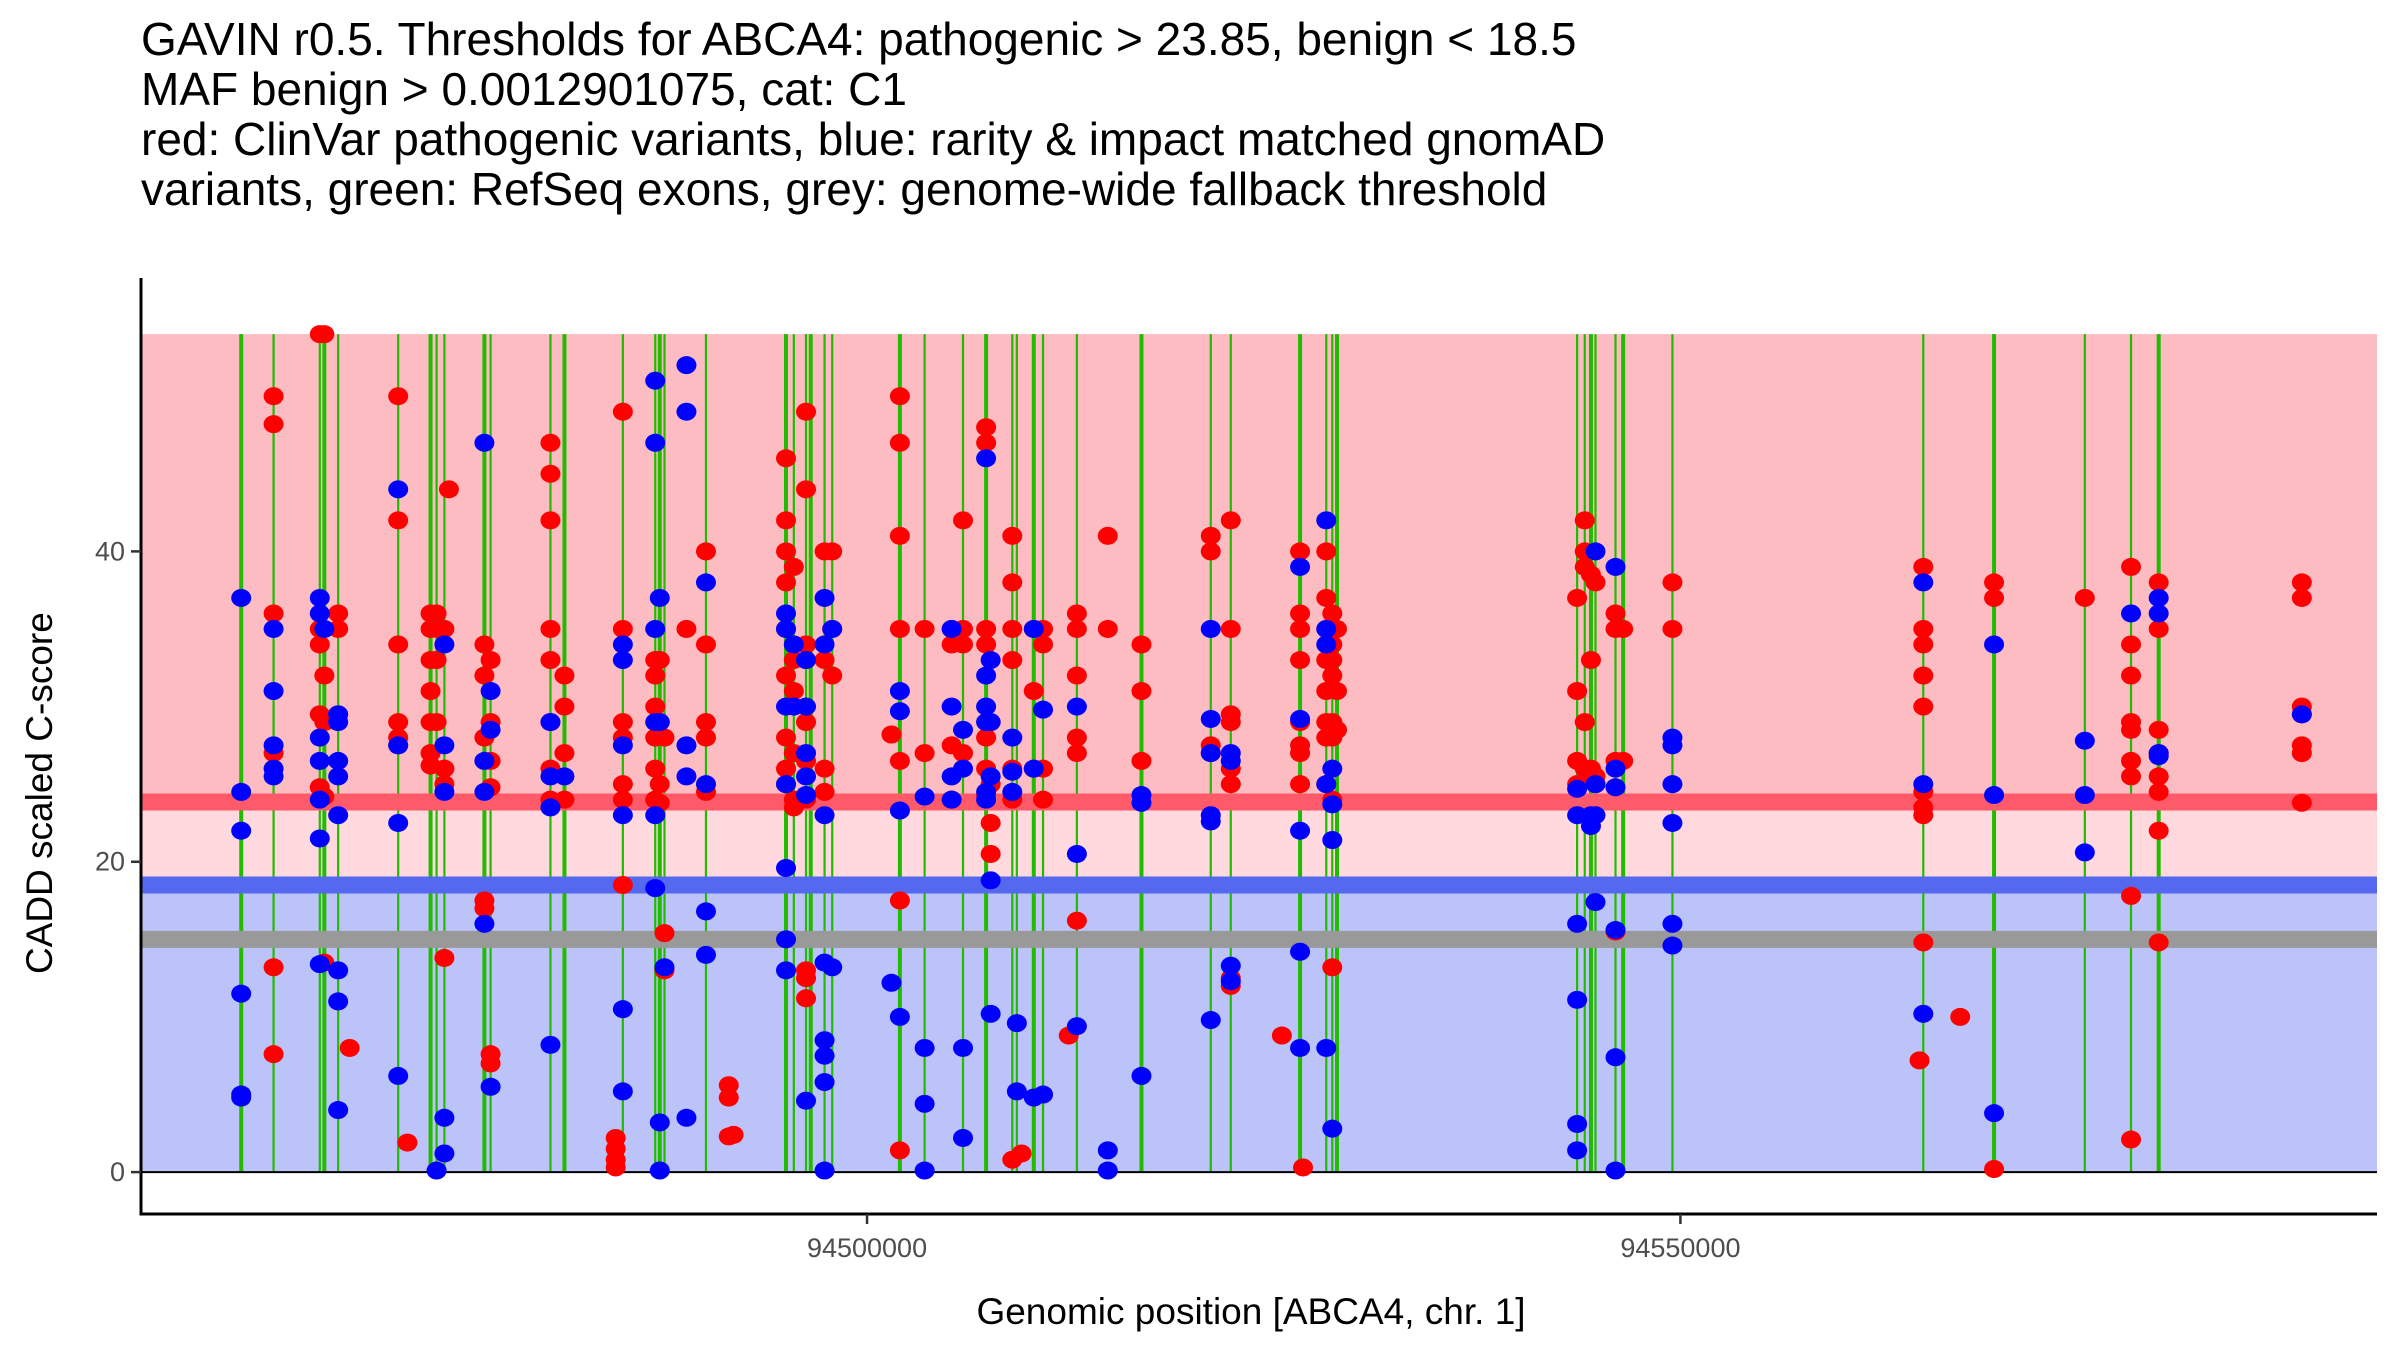 This screenshot has width=2400, height=1350. What do you see at coordinates (524, 89) in the screenshot?
I see `title-line-2: MAF benign > 0.0012901075, cat: C1` at bounding box center [524, 89].